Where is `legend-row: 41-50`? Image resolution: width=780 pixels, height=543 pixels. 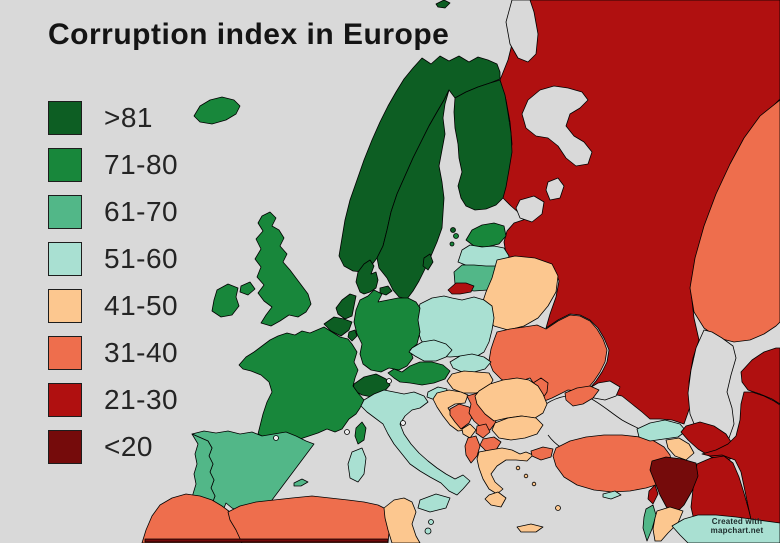
legend-row: 41-50 is located at coordinates (113, 305).